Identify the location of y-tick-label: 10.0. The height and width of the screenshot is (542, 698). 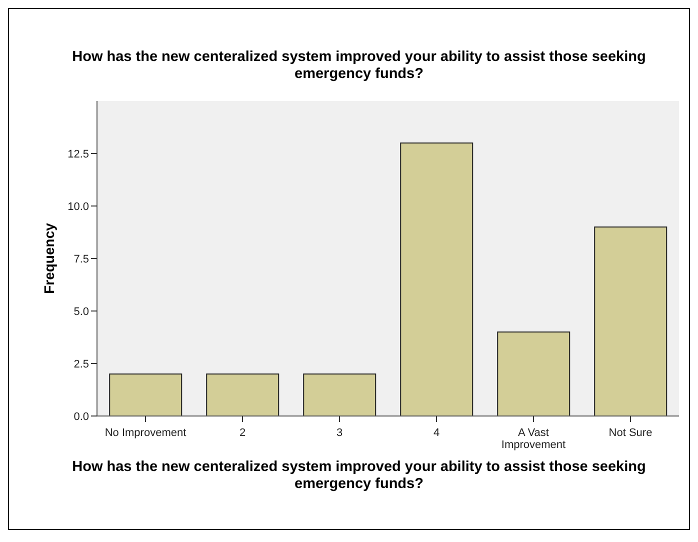
(78, 206).